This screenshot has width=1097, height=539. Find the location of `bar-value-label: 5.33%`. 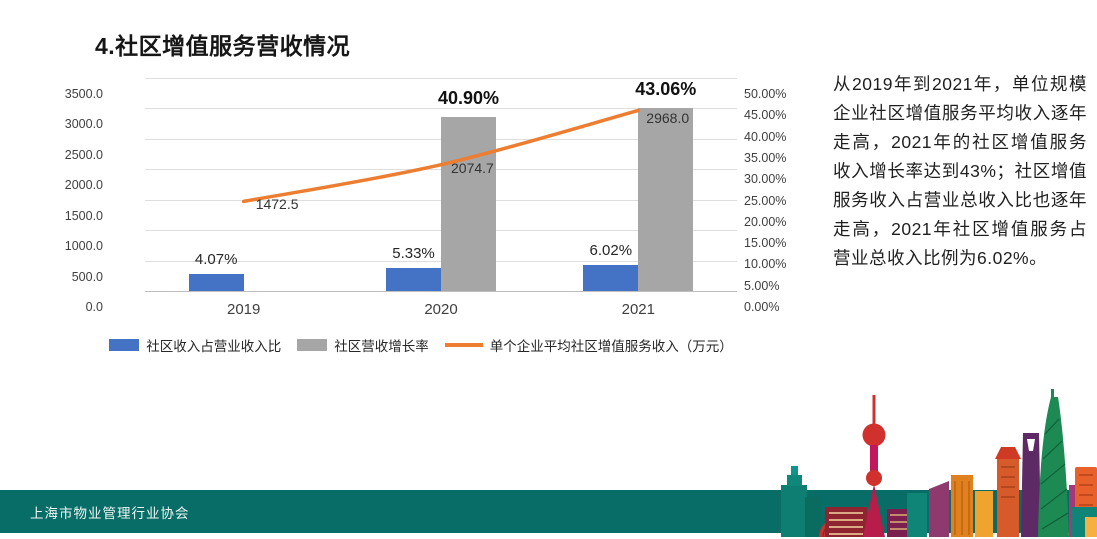

bar-value-label: 5.33% is located at coordinates (413, 254).